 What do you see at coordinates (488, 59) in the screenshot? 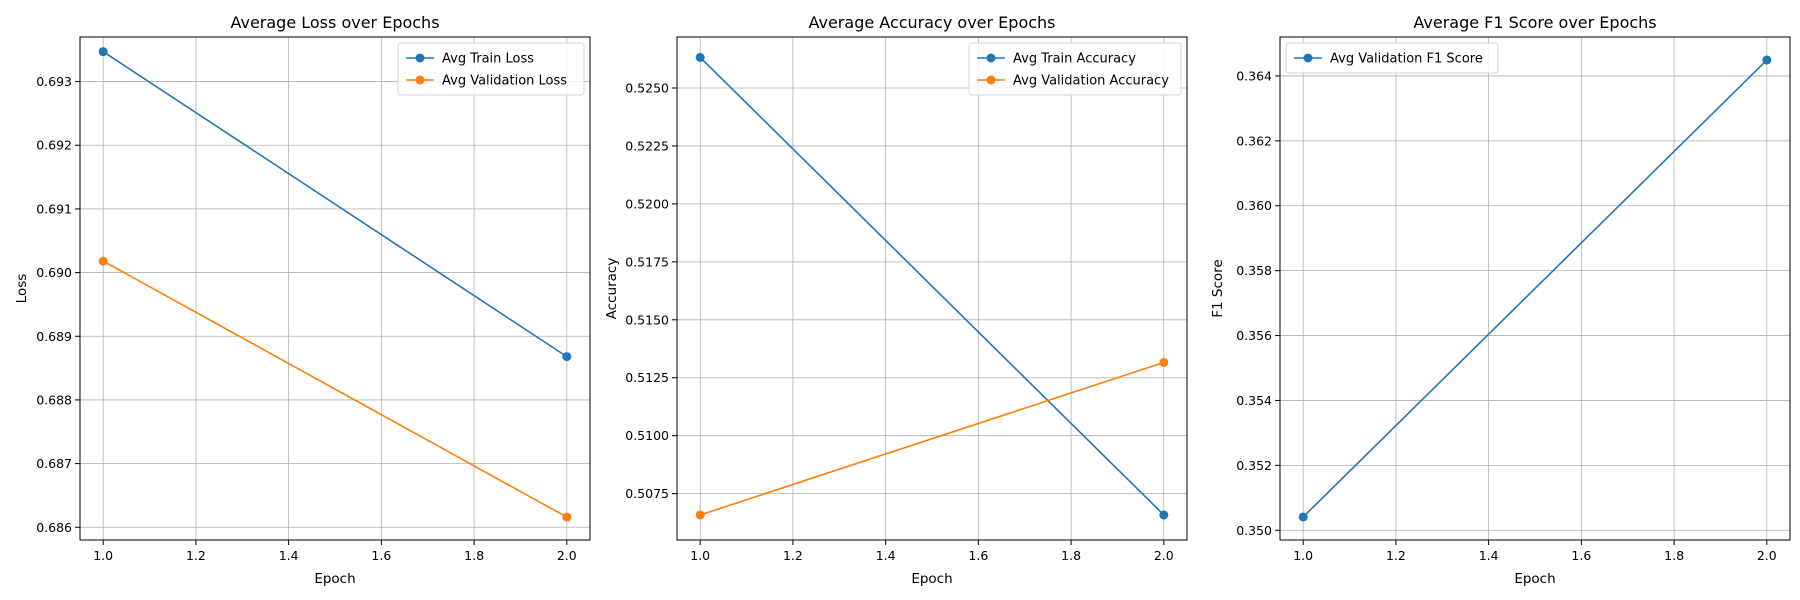
I see `chart1-legend-label: Avg Train Loss` at bounding box center [488, 59].